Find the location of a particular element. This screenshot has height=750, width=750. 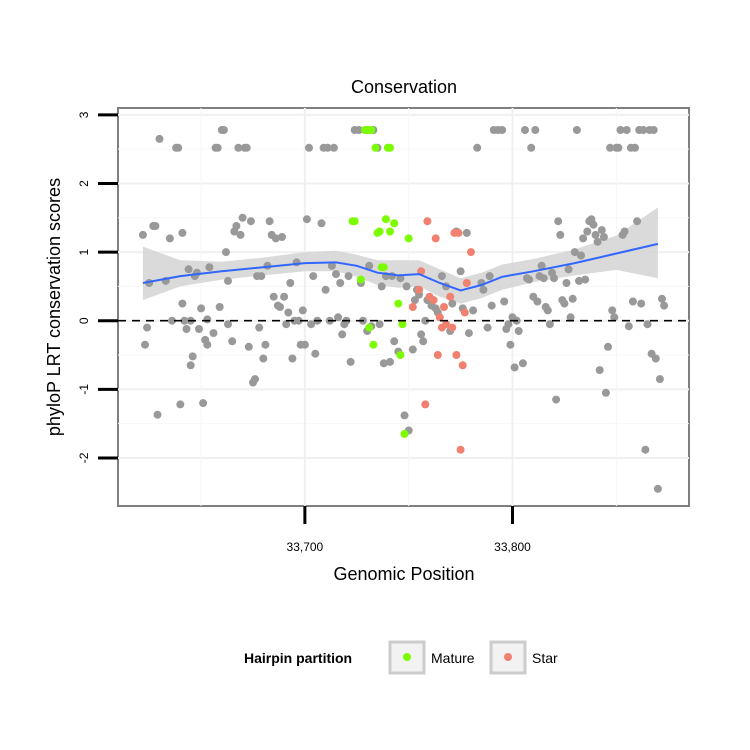

legend: Hairpin partition Mature Star is located at coordinates (401, 657).